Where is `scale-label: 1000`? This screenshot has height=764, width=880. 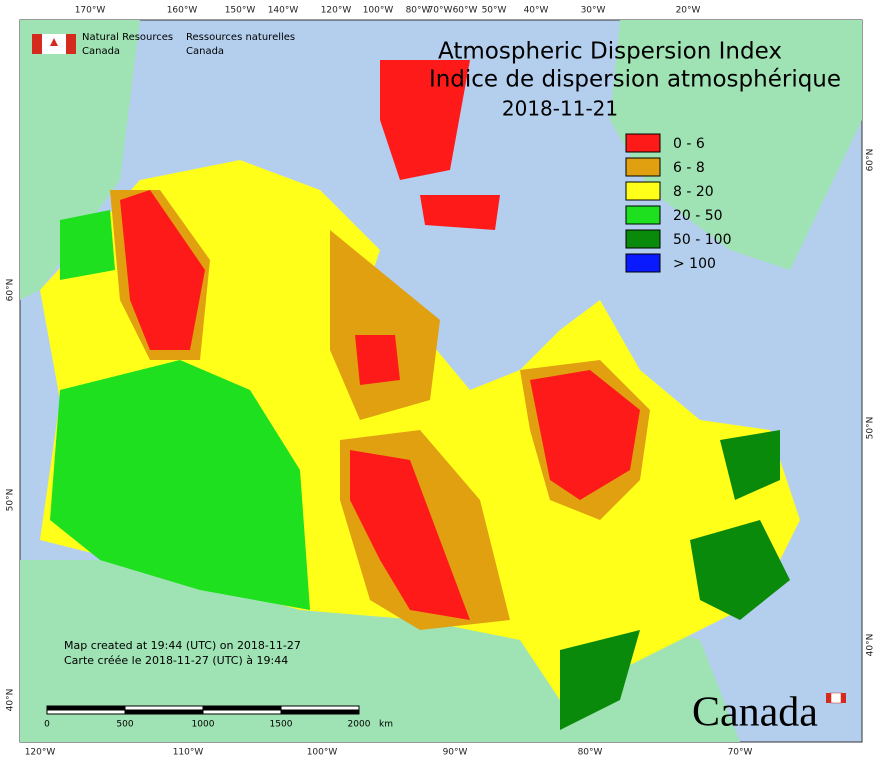 scale-label: 1000 is located at coordinates (203, 725).